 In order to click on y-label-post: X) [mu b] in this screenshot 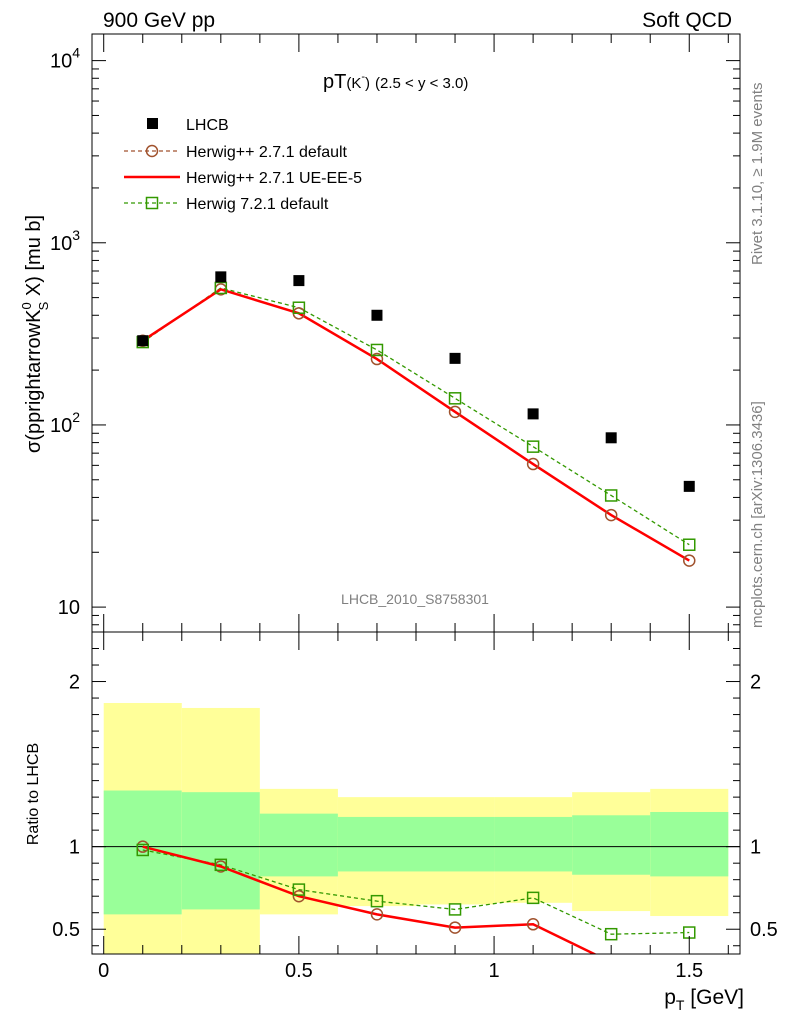, I will do `click(34, 258)`.